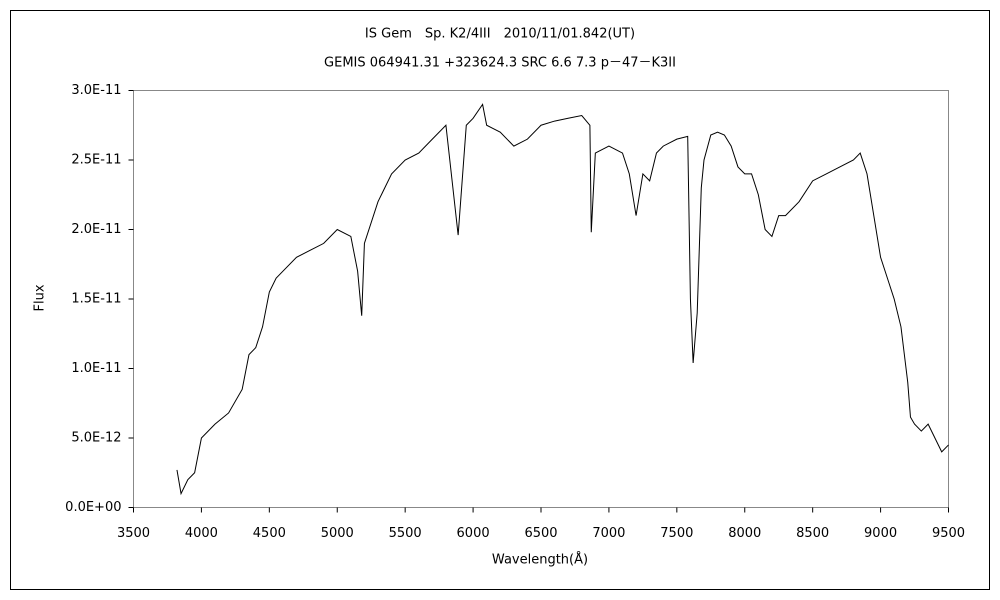  Describe the element at coordinates (473, 533) in the screenshot. I see `x-tick-label: 6000` at that location.